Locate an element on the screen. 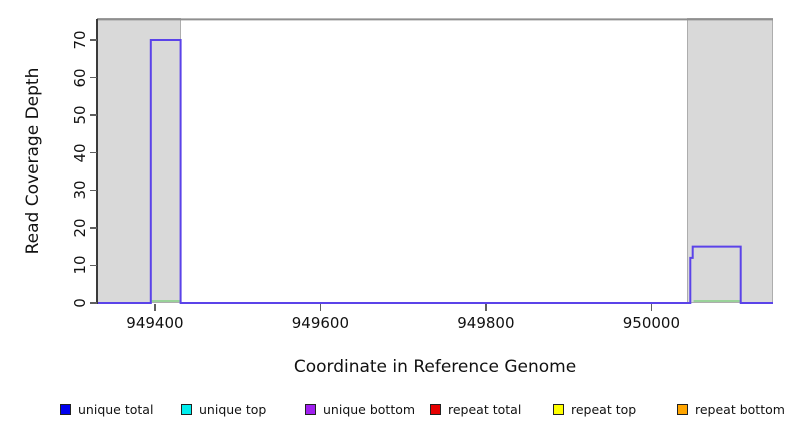 The width and height of the screenshot is (792, 432). legend-item-unique-top: unique top is located at coordinates (224, 409).